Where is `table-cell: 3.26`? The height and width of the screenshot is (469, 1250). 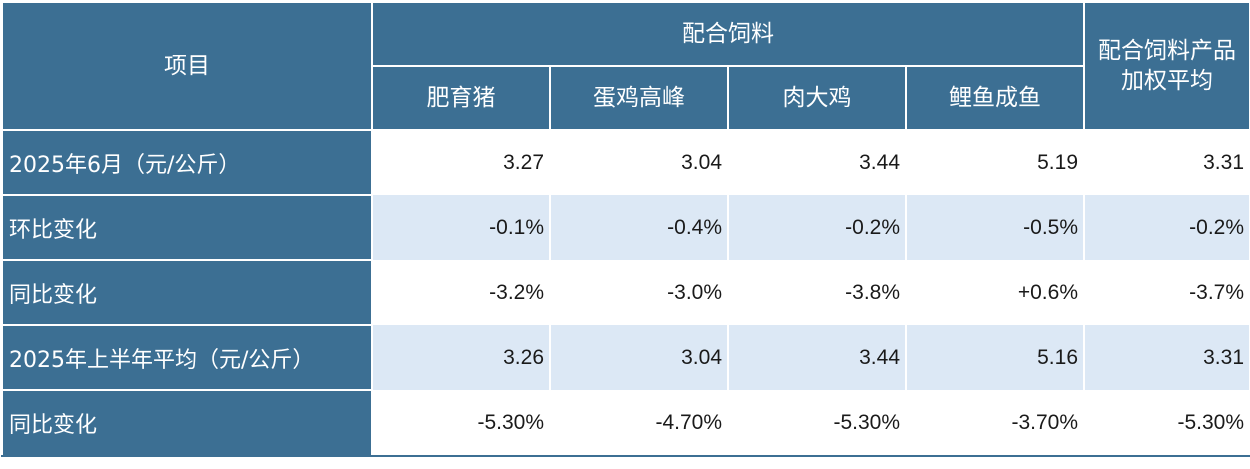
table-cell: 3.26 is located at coordinates (461, 357).